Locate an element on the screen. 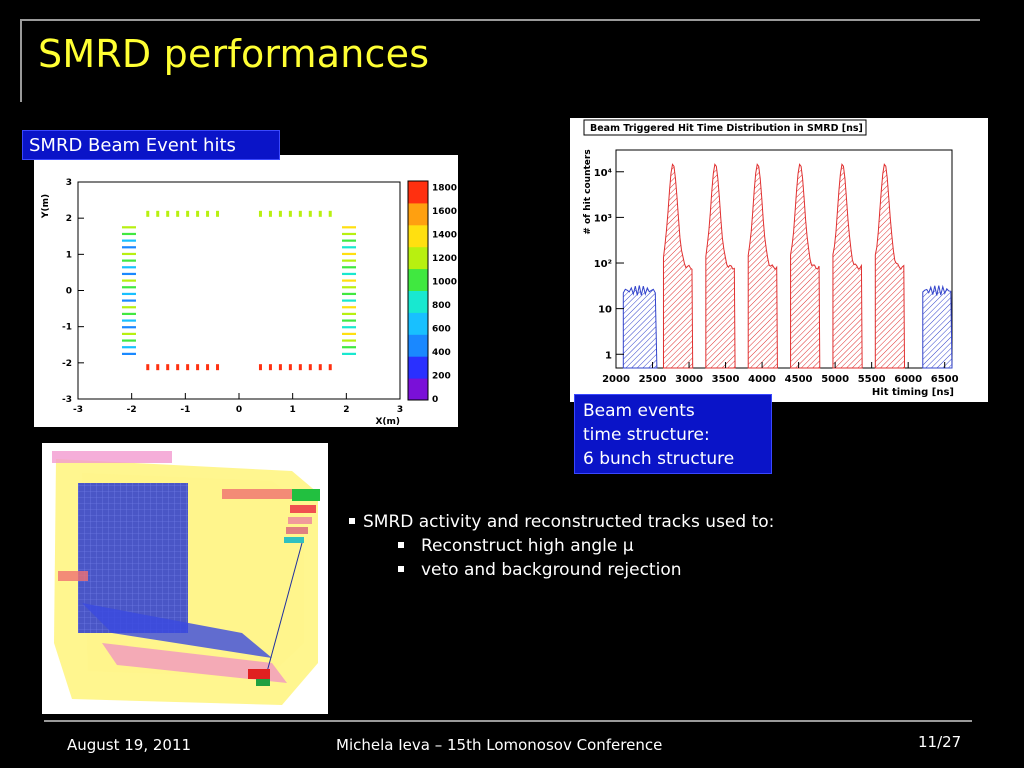 This screenshot has width=1024, height=768. time-x-tick-label: 4500 is located at coordinates (799, 379).